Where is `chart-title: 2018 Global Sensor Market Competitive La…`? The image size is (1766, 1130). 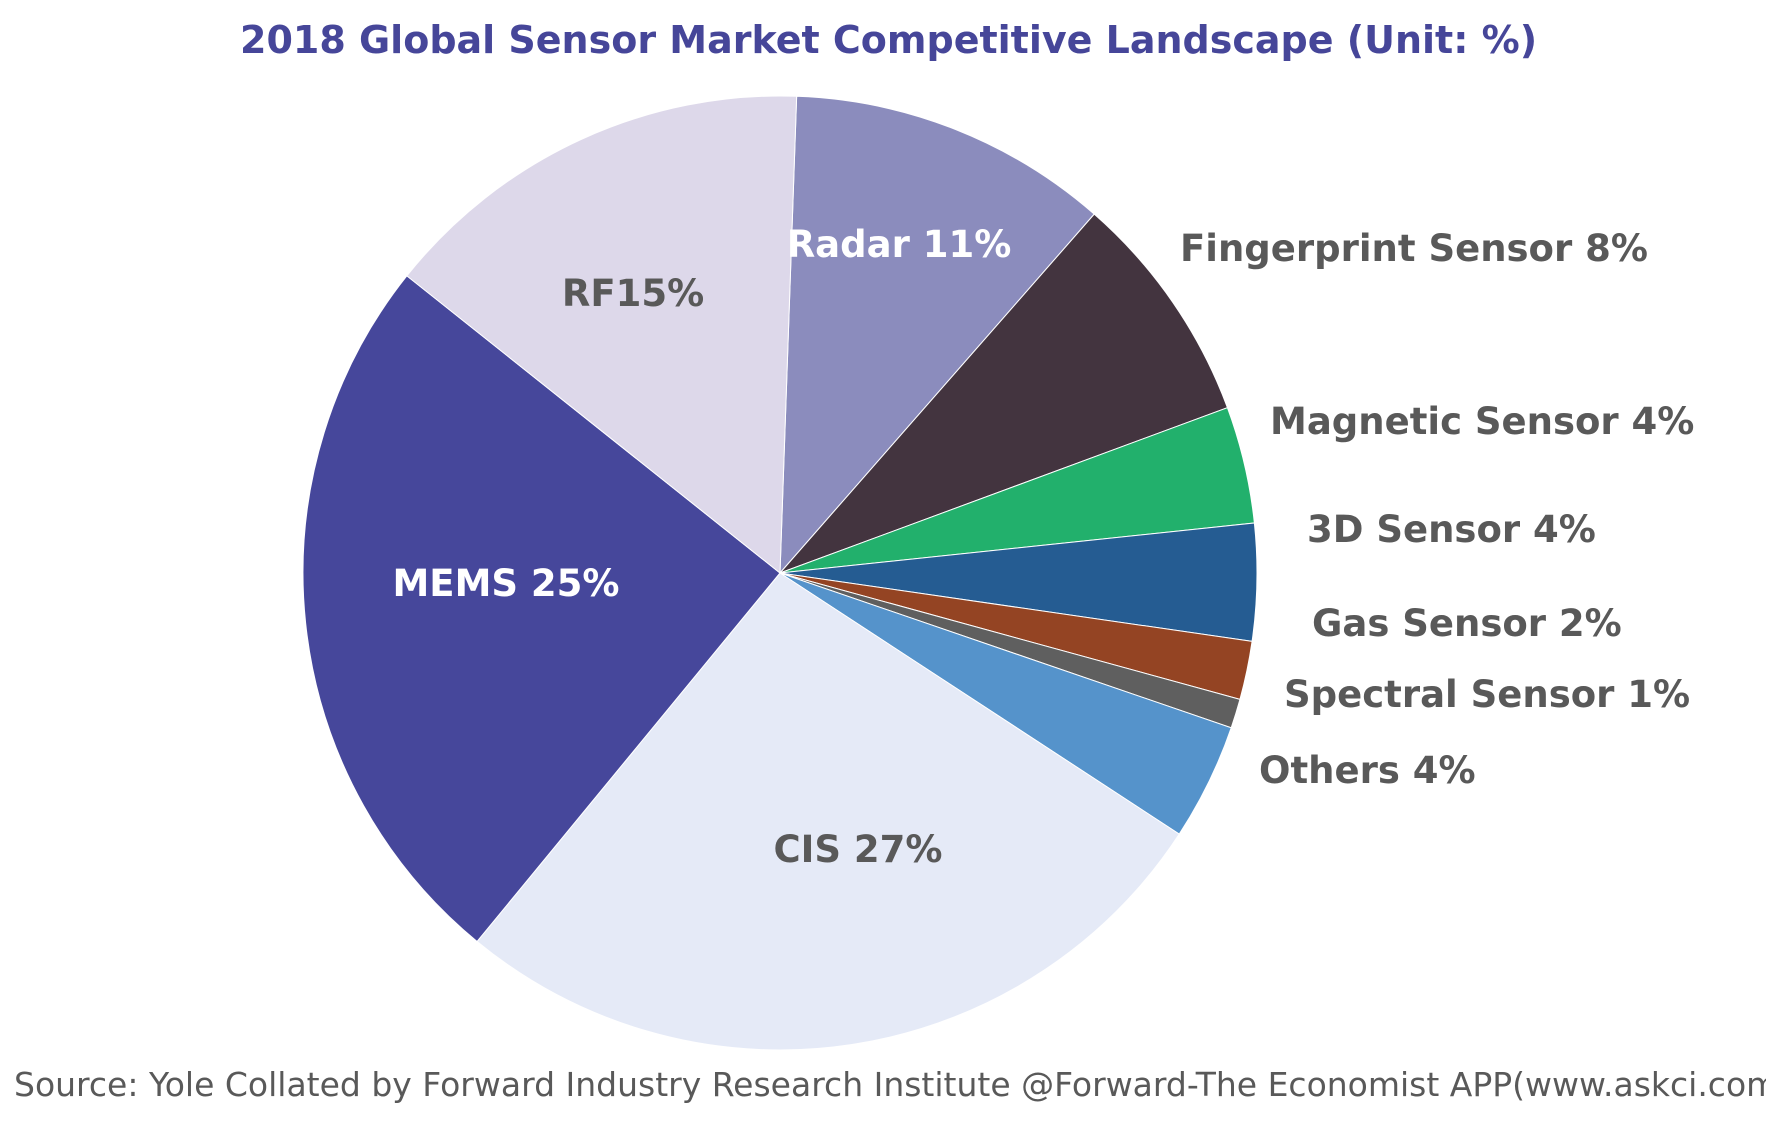
chart-title: 2018 Global Sensor Market Competitive La… is located at coordinates (889, 40).